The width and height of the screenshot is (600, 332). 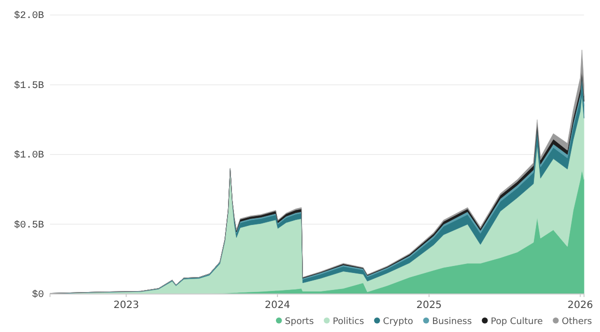 I want to click on x-tick-label: 2023, so click(x=126, y=306).